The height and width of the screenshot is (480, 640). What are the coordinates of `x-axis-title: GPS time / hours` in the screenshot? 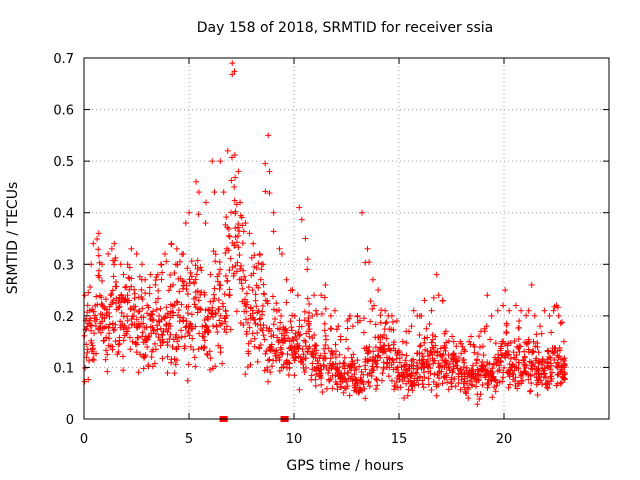 It's located at (344, 466).